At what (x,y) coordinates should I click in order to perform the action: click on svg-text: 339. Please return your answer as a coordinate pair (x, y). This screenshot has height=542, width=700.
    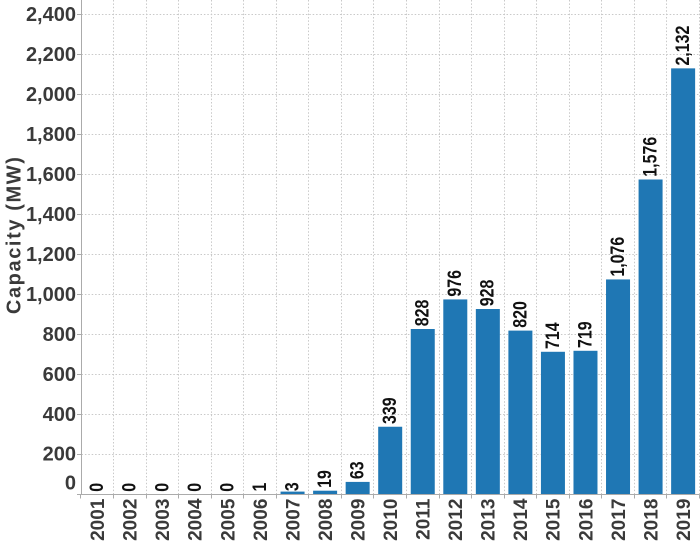
    Looking at the image, I should click on (390, 410).